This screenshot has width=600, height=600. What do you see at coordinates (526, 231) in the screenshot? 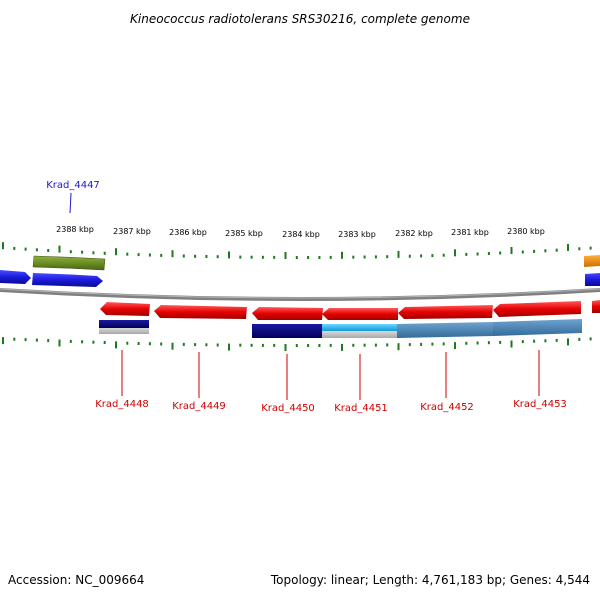
I see `scale-label-2380: 2380 kbp` at bounding box center [526, 231].